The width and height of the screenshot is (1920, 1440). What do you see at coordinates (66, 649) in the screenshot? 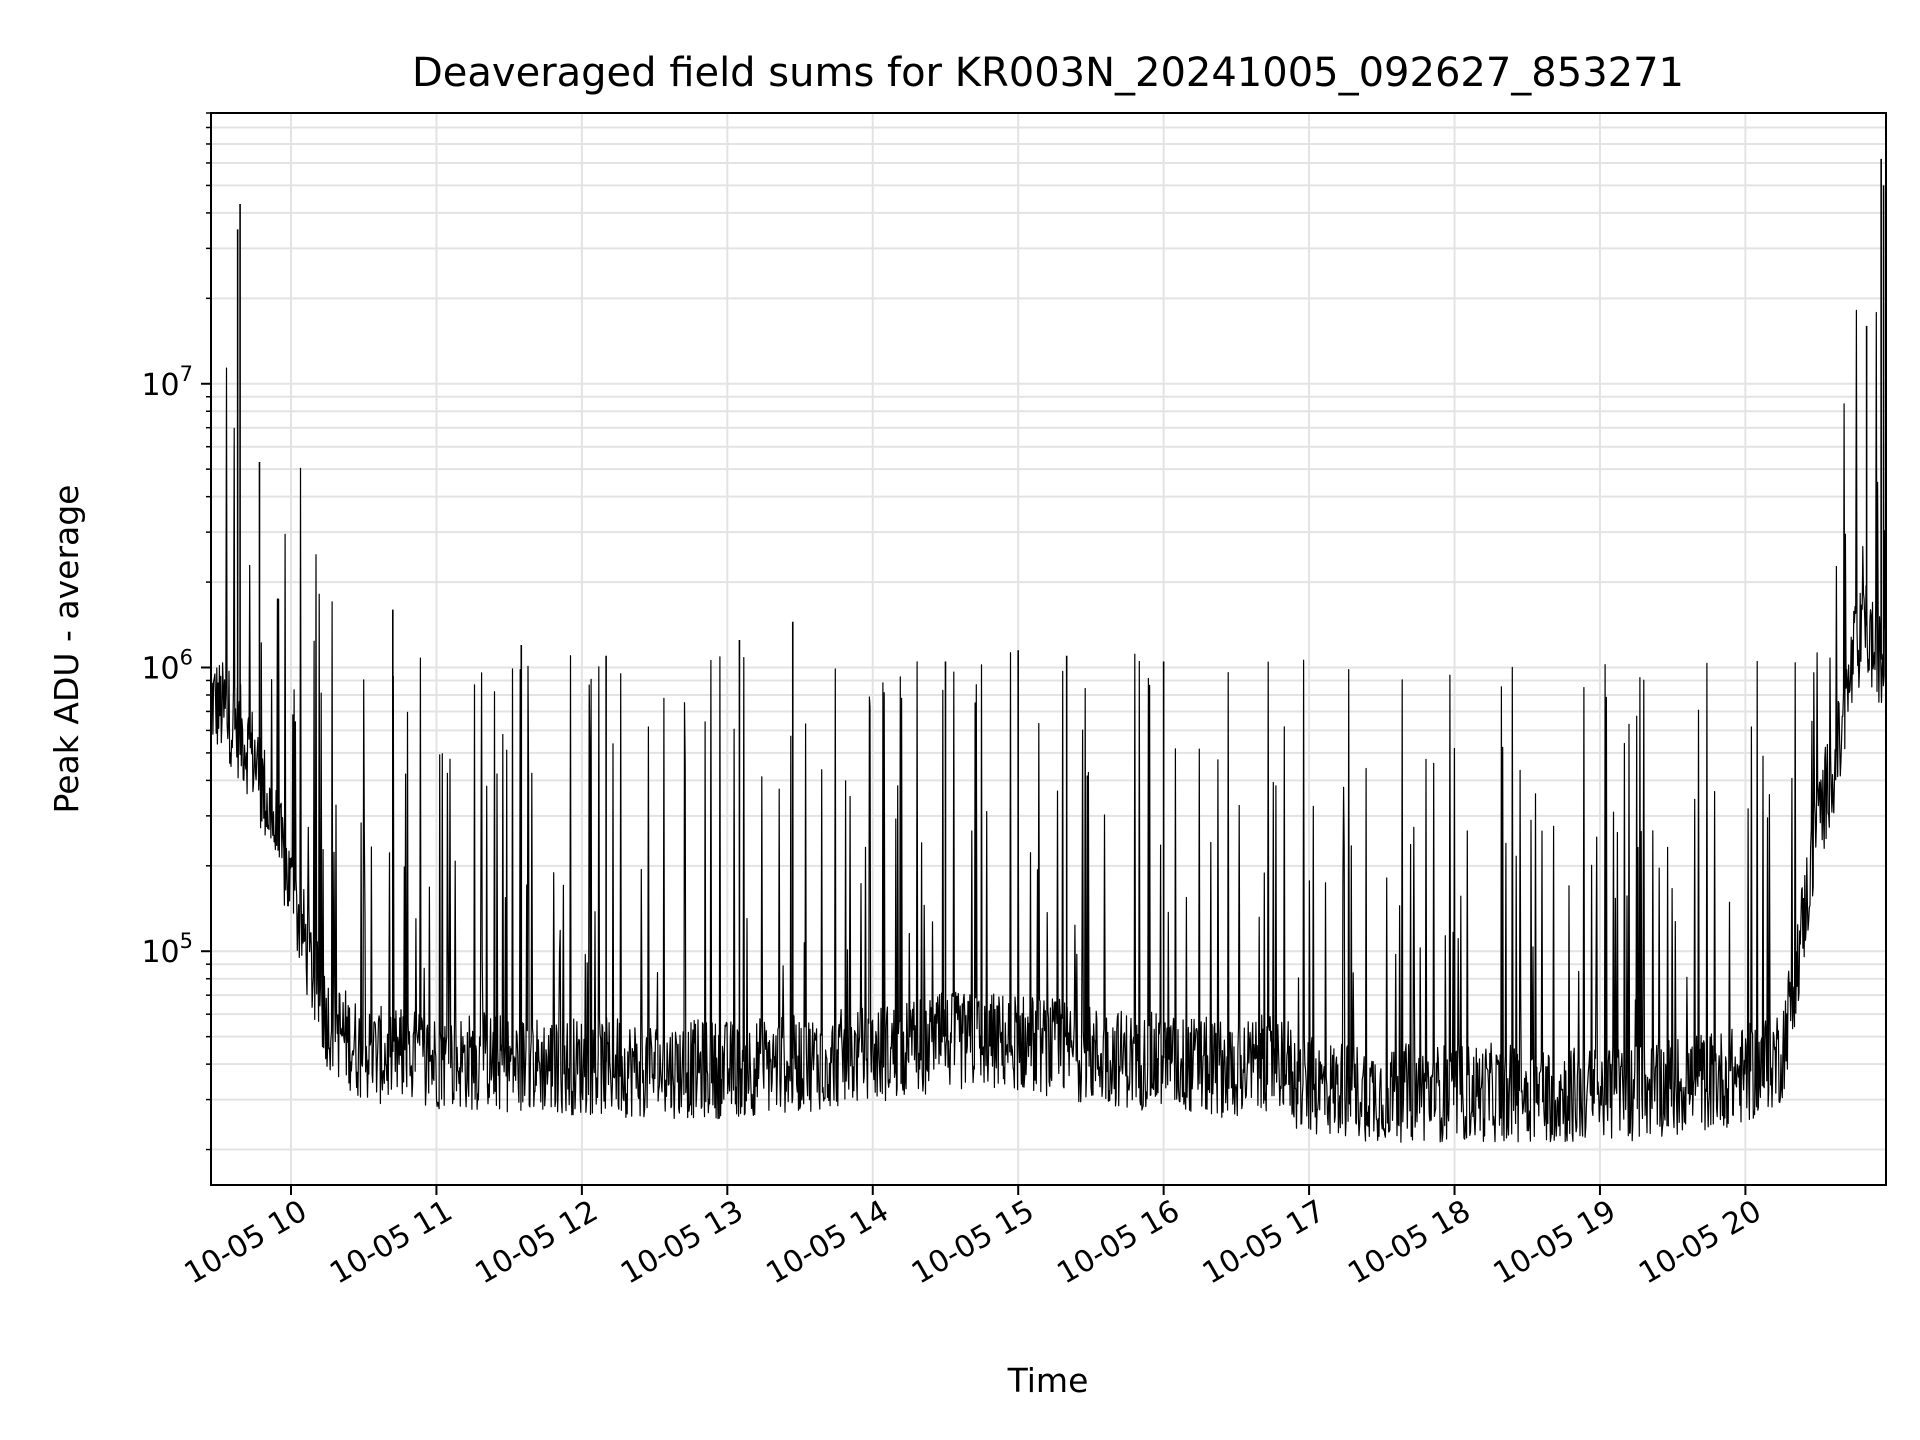
I see `y-axis-label: Peak ADU - average` at bounding box center [66, 649].